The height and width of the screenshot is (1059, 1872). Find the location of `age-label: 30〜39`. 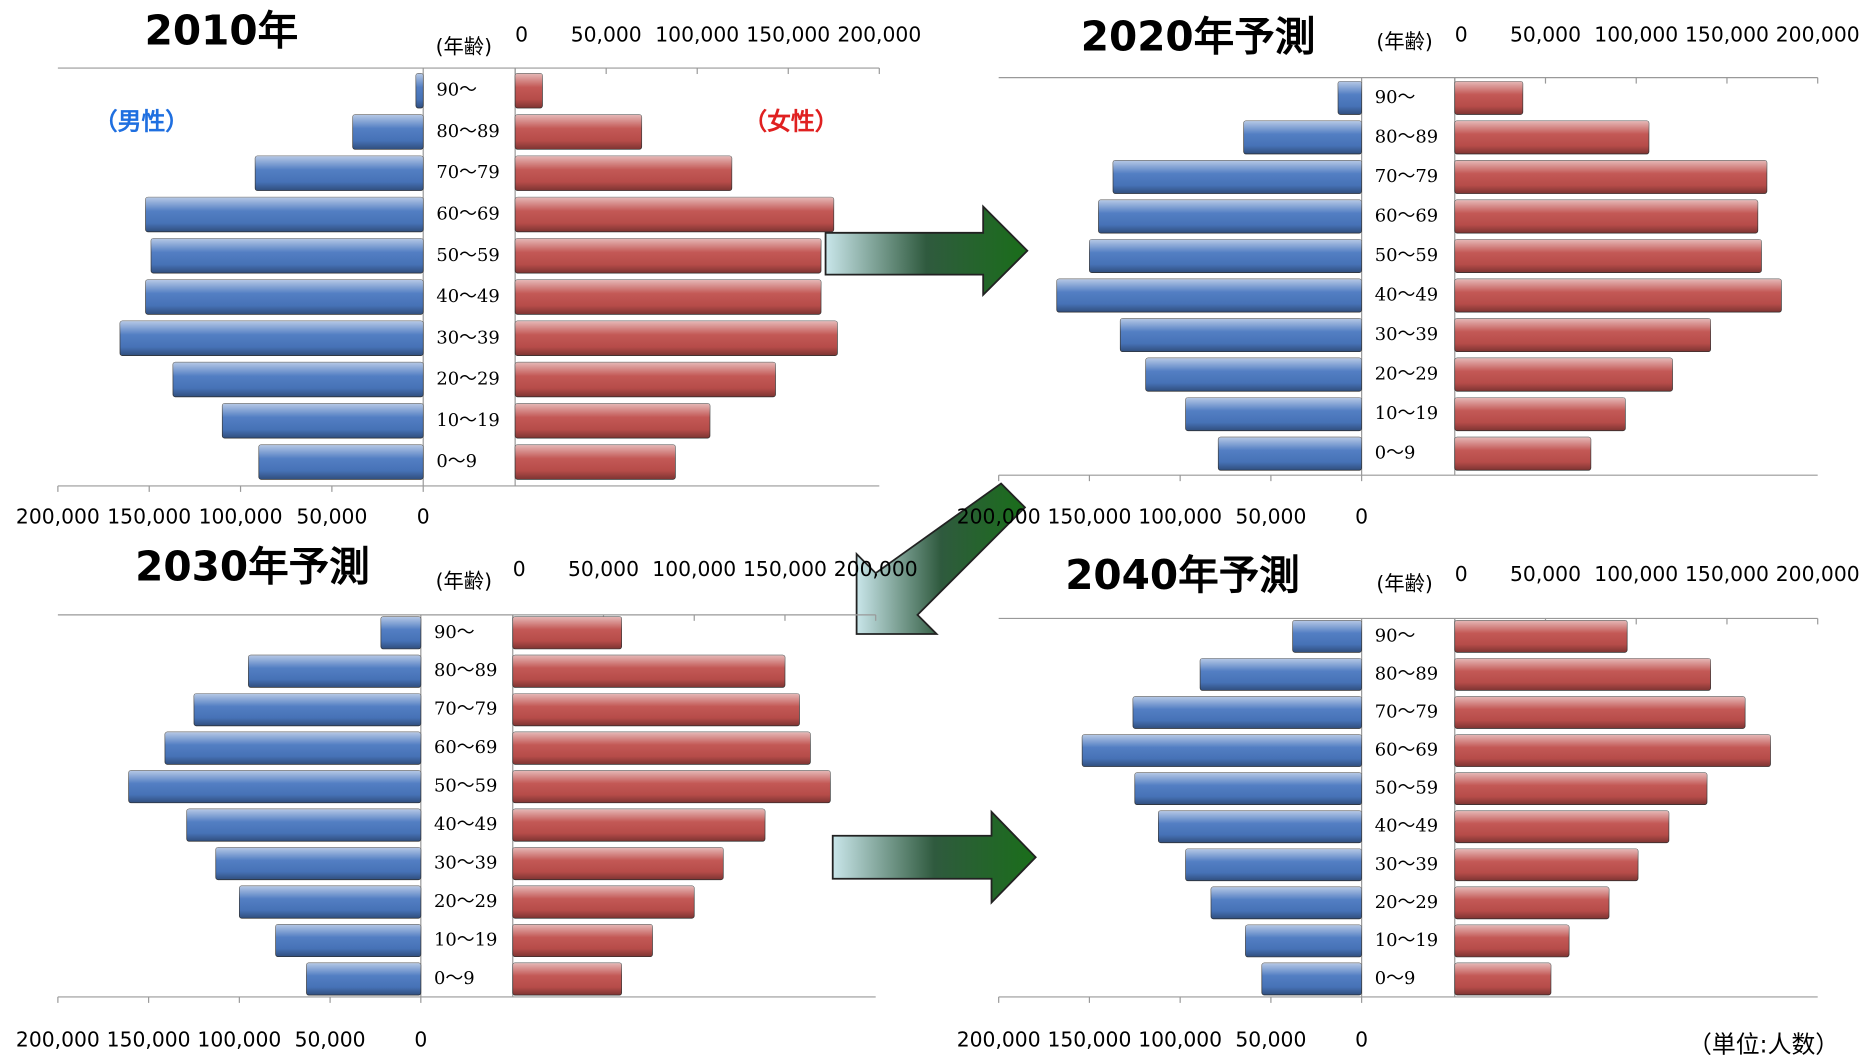

age-label: 30〜39 is located at coordinates (467, 337).